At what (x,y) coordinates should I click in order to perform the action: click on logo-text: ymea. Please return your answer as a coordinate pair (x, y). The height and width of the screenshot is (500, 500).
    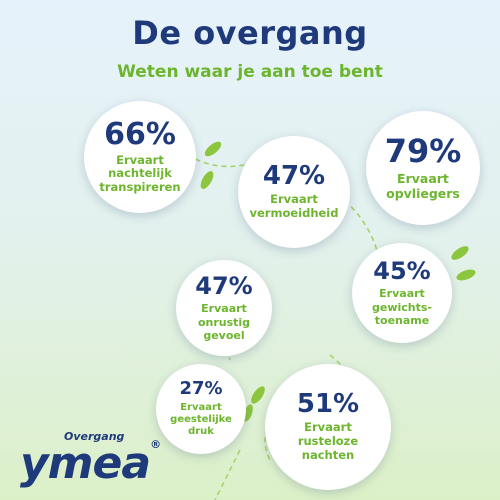
    Looking at the image, I should click on (85, 463).